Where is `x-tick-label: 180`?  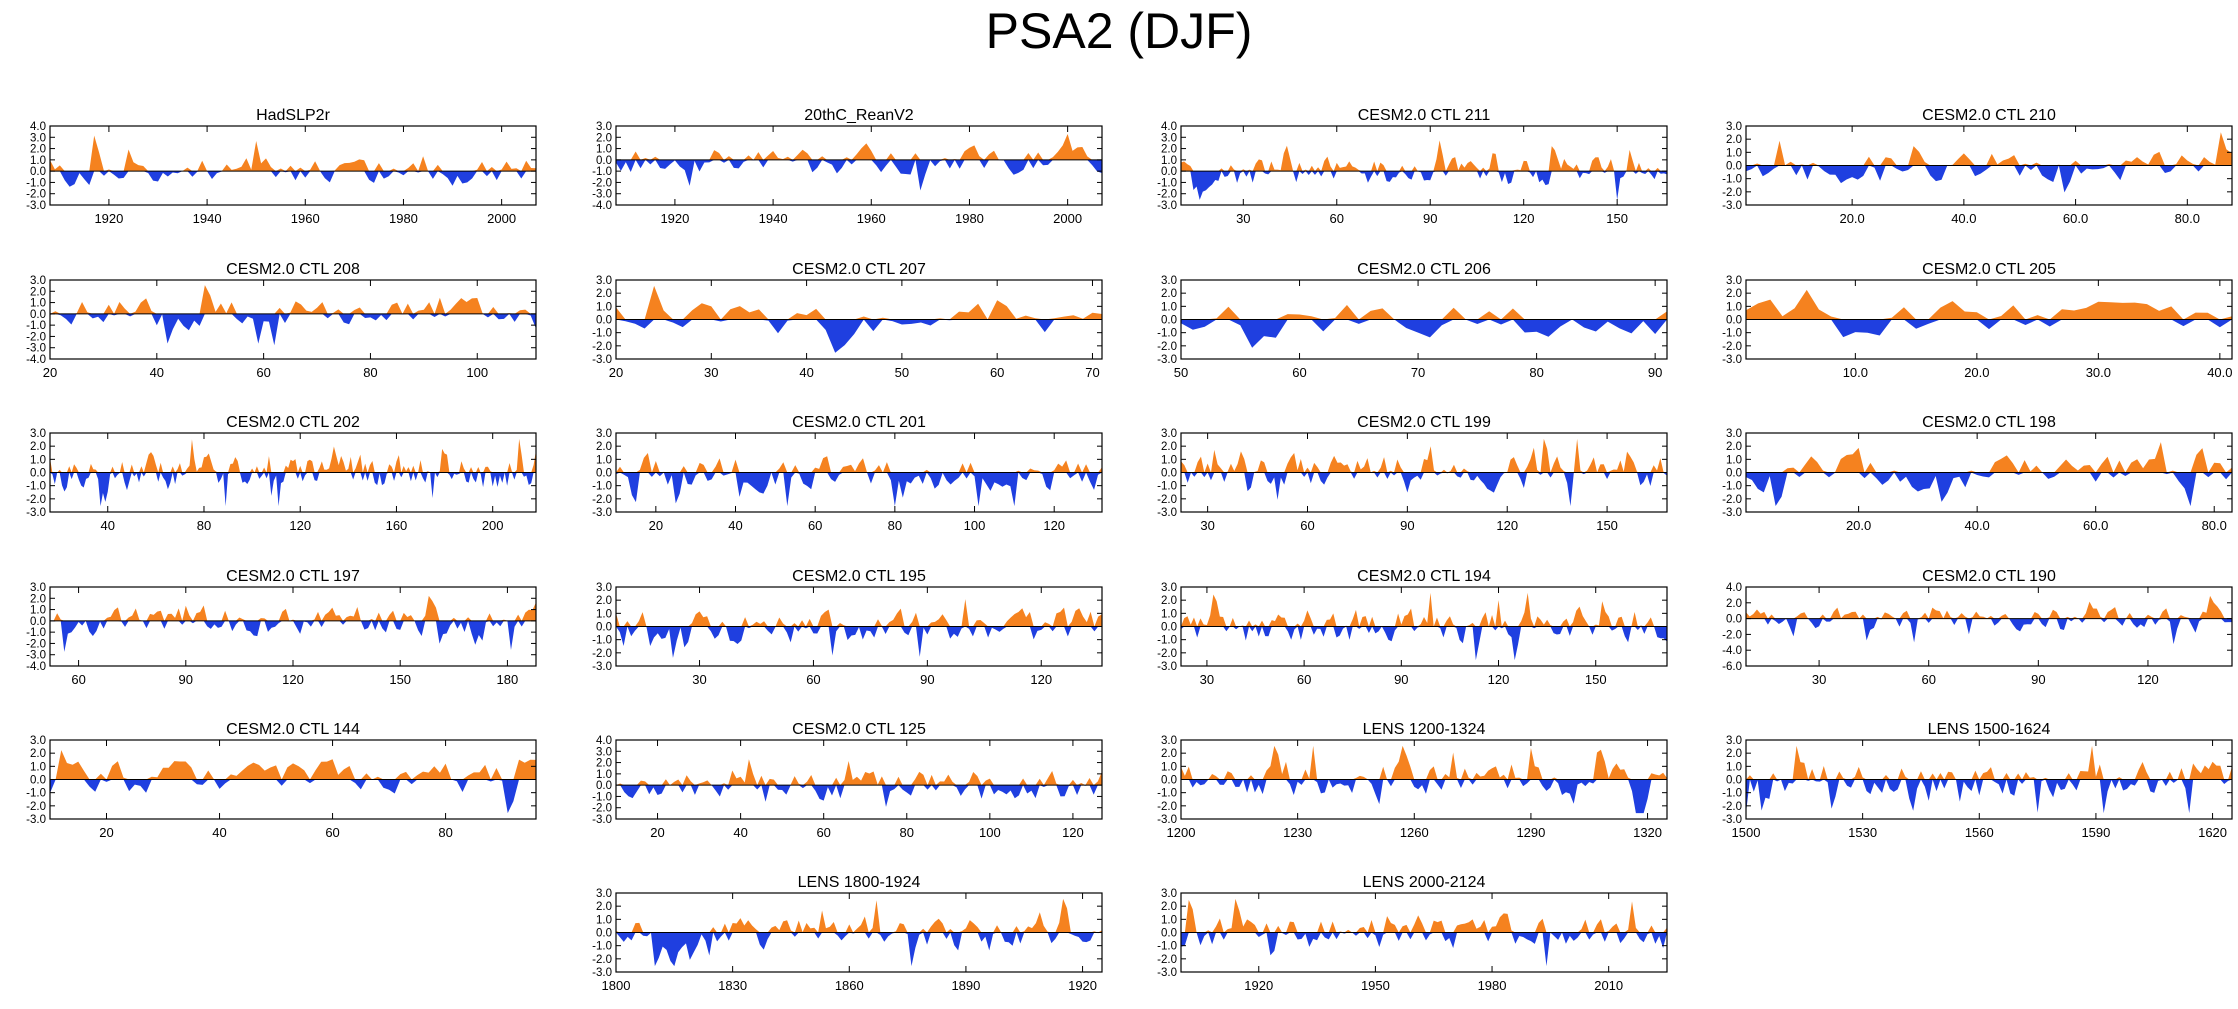 x-tick-label: 180 is located at coordinates (508, 679).